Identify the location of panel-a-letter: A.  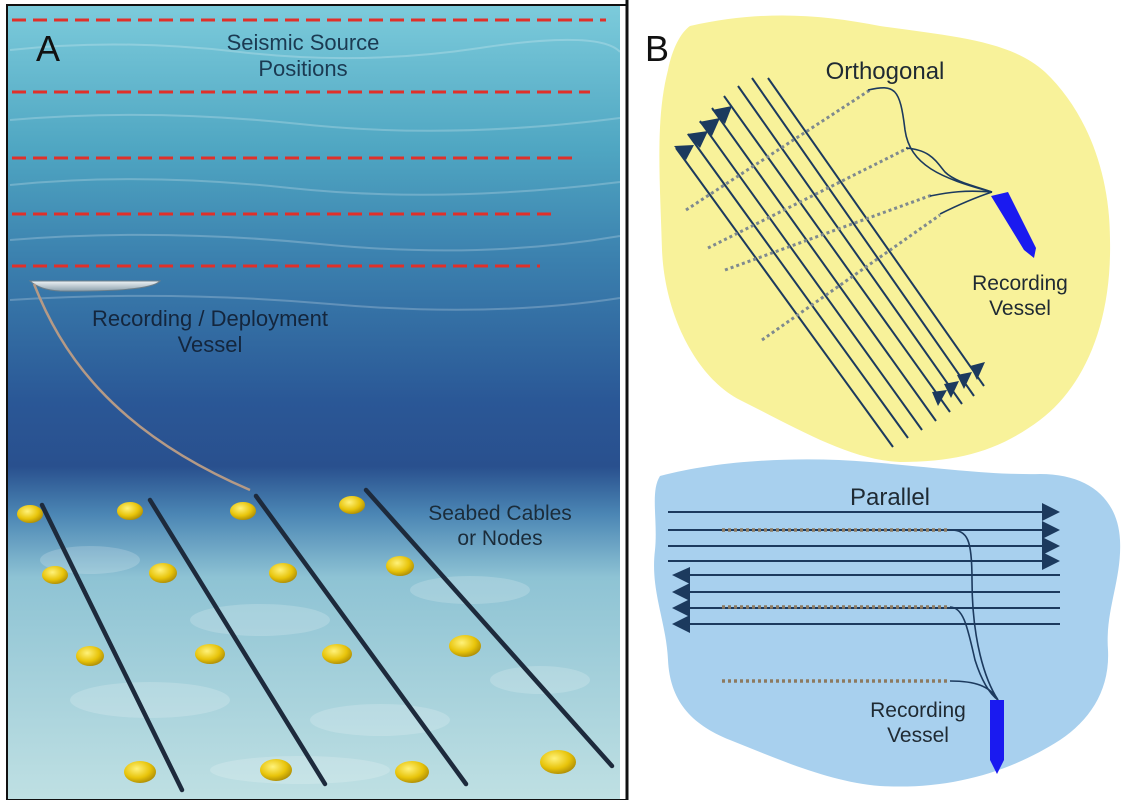
(48, 48).